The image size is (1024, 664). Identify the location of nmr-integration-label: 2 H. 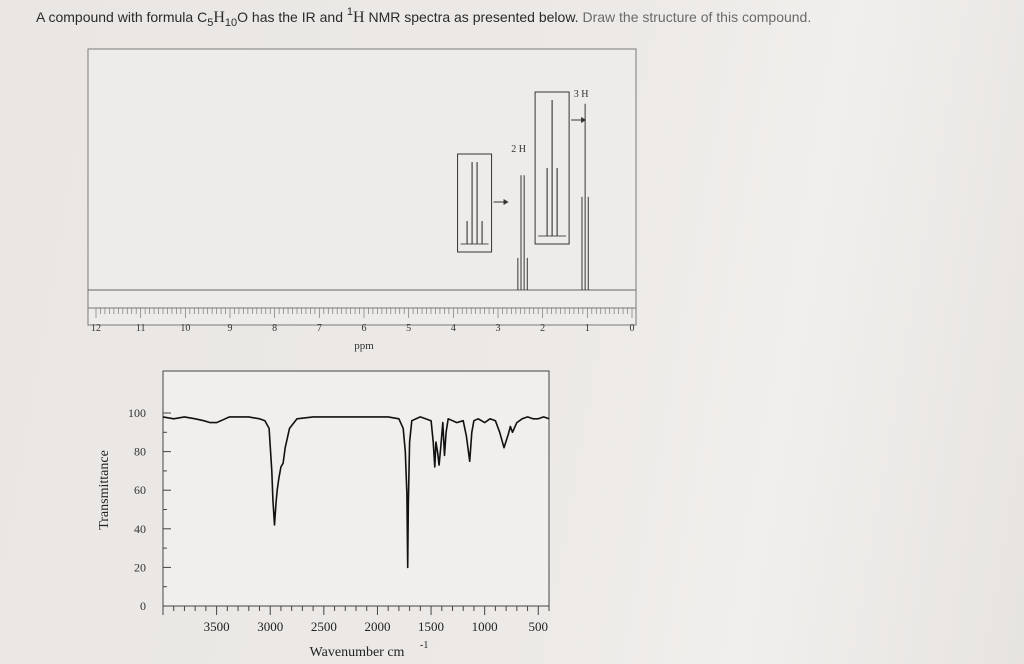
(518, 149).